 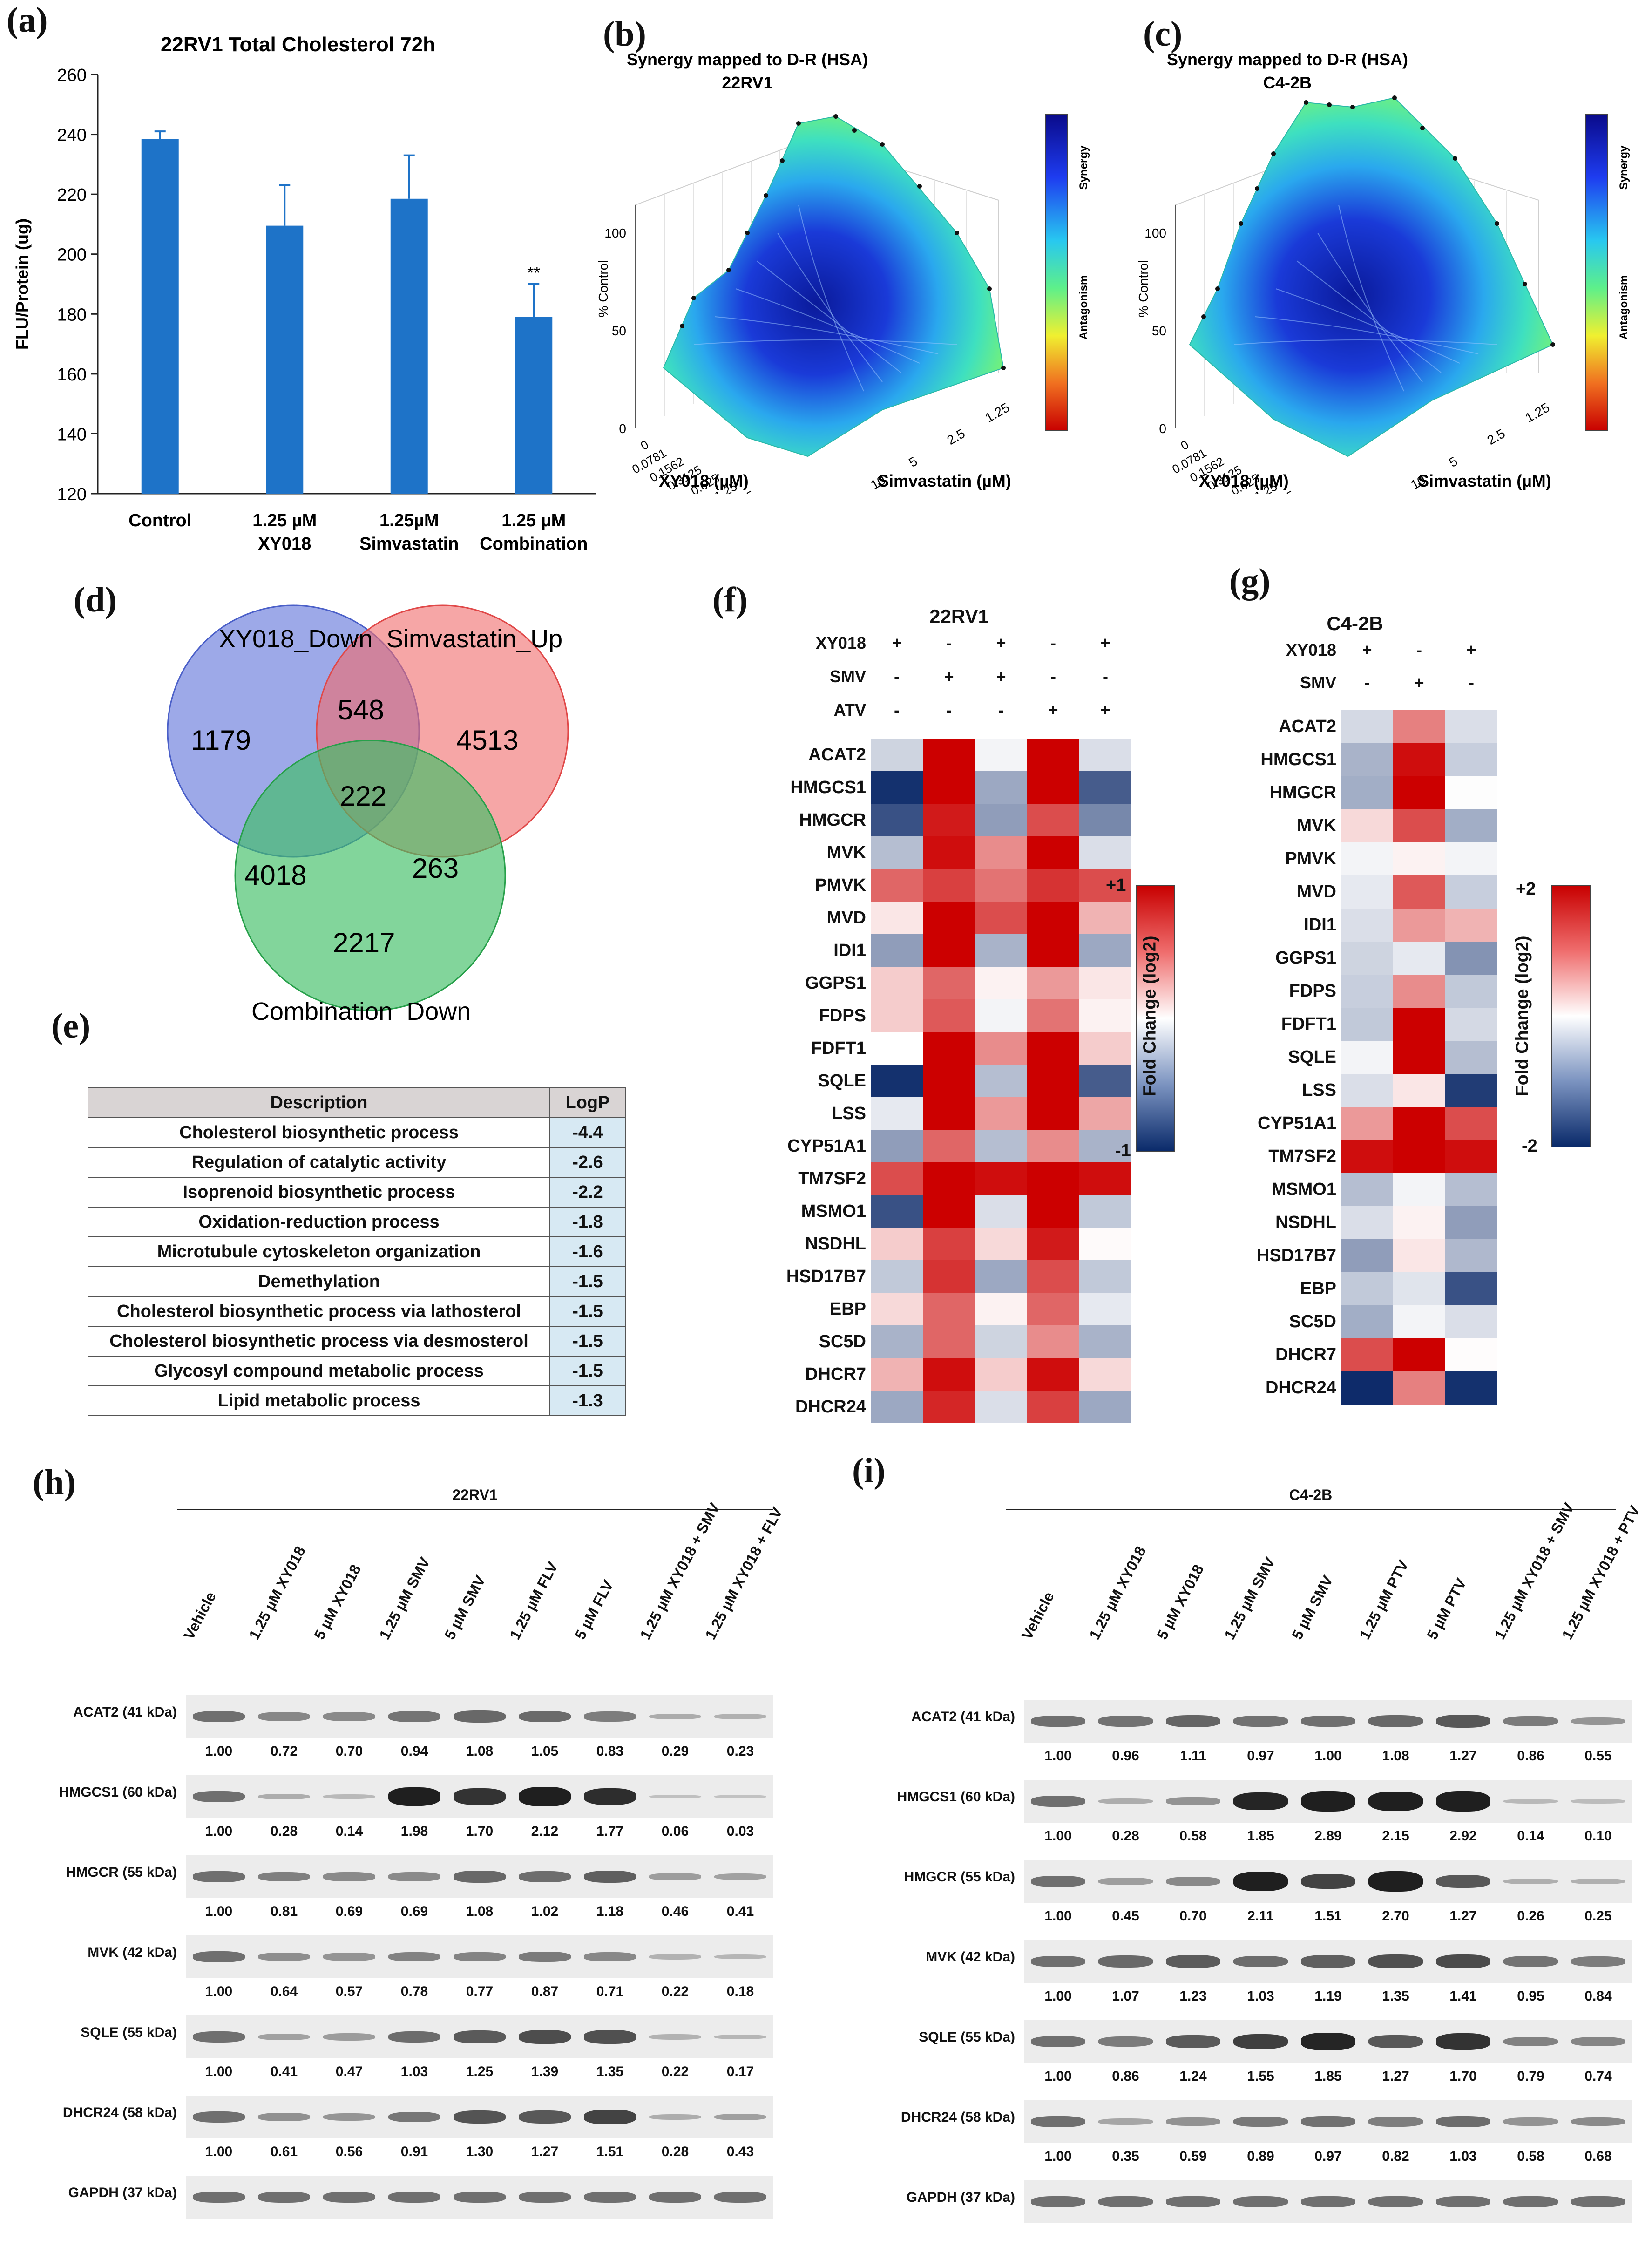 I want to click on band-quantification: 0.45, so click(x=1125, y=1916).